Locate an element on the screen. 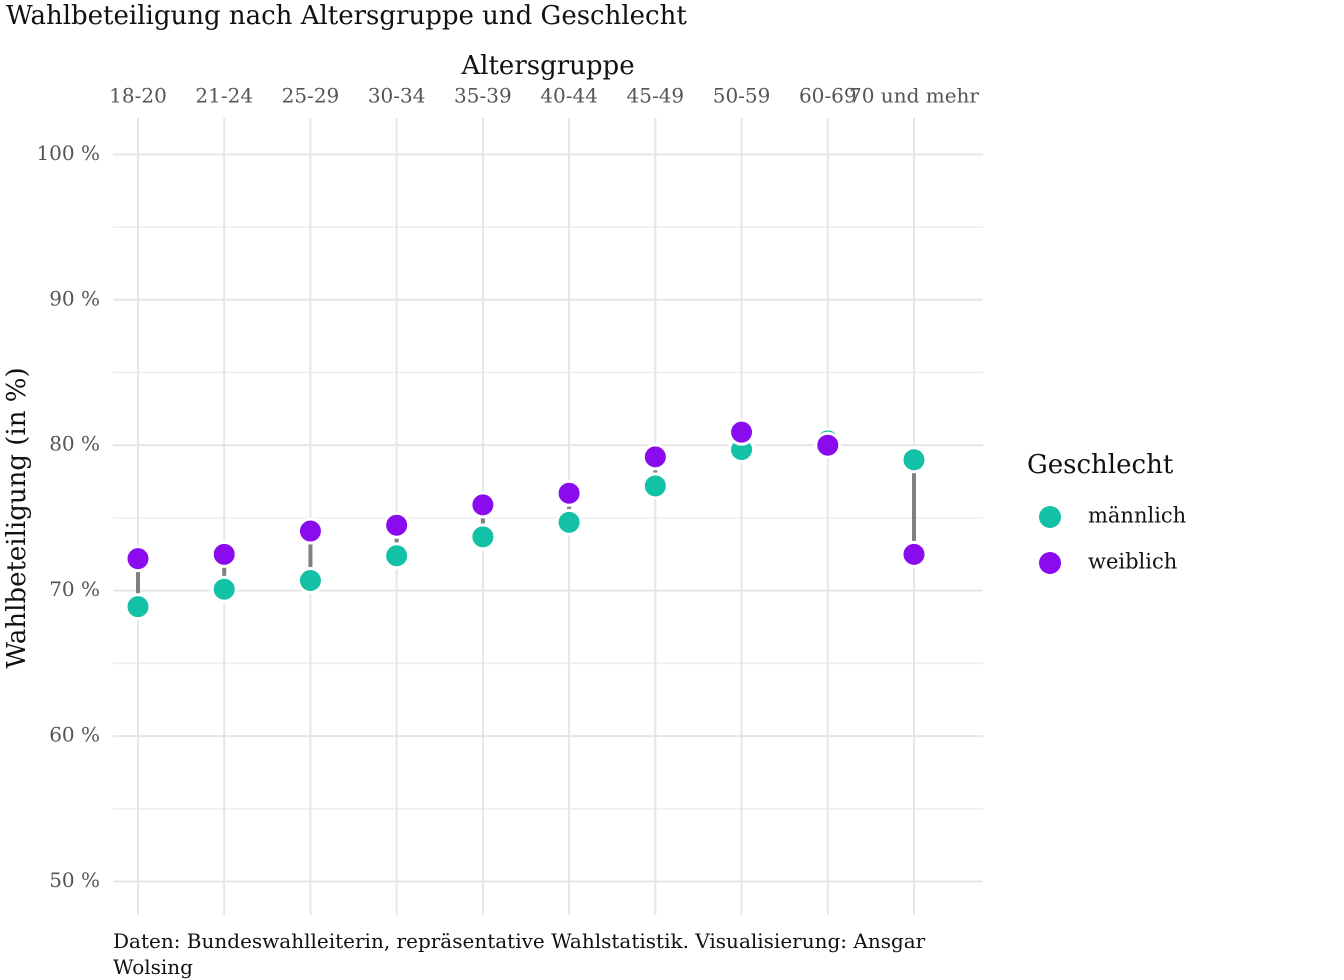  legend-label: weiblich is located at coordinates (1132, 562).